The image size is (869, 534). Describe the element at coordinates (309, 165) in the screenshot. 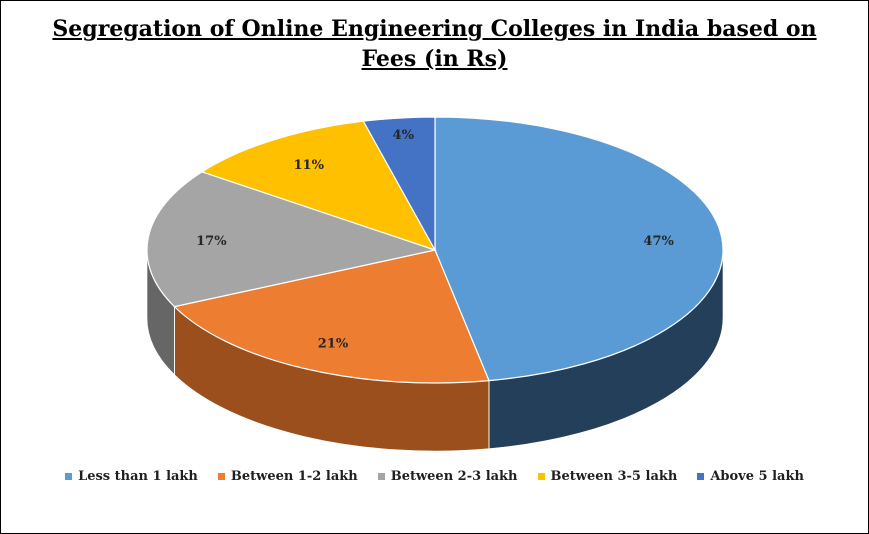

I see `data-label-3: 11%` at that location.